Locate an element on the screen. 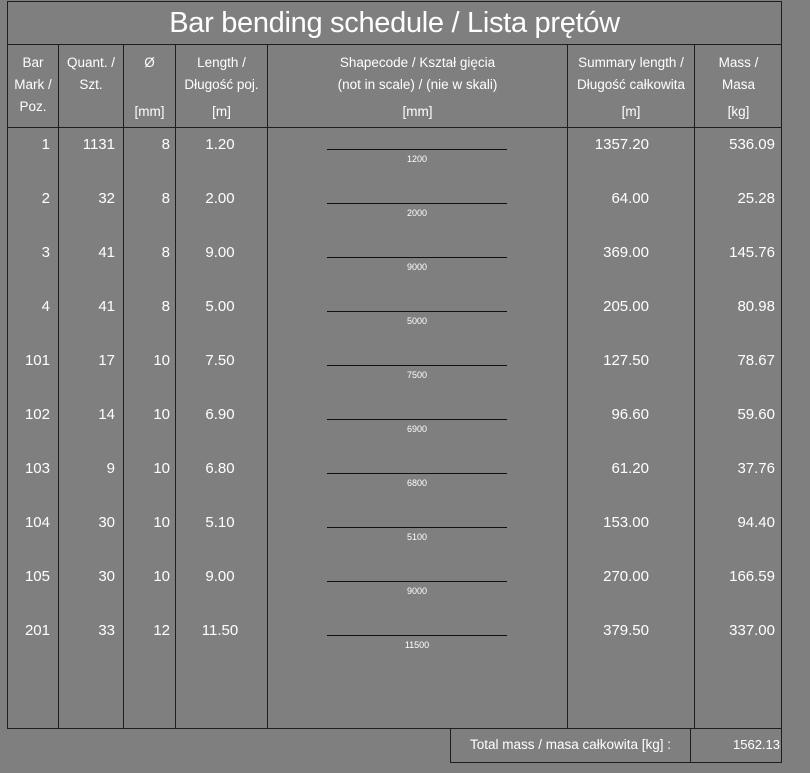  cell-mass: 59.60 is located at coordinates (756, 414).